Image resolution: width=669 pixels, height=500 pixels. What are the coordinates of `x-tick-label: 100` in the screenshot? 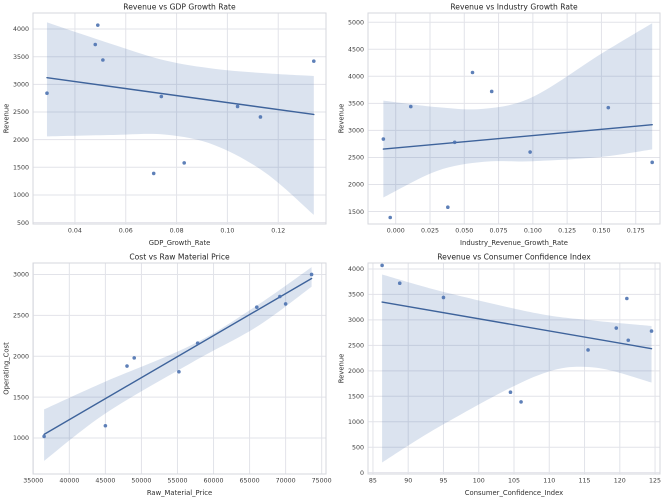 It's located at (479, 481).